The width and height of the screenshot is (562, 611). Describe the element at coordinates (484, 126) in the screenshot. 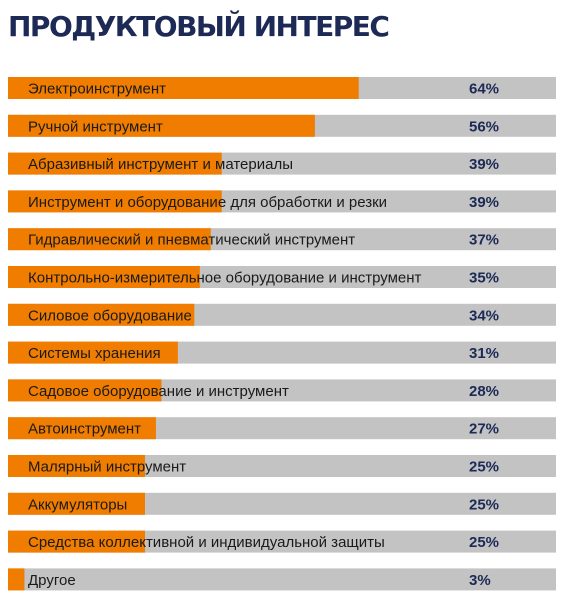

I see `bar-value-label: 56%` at that location.